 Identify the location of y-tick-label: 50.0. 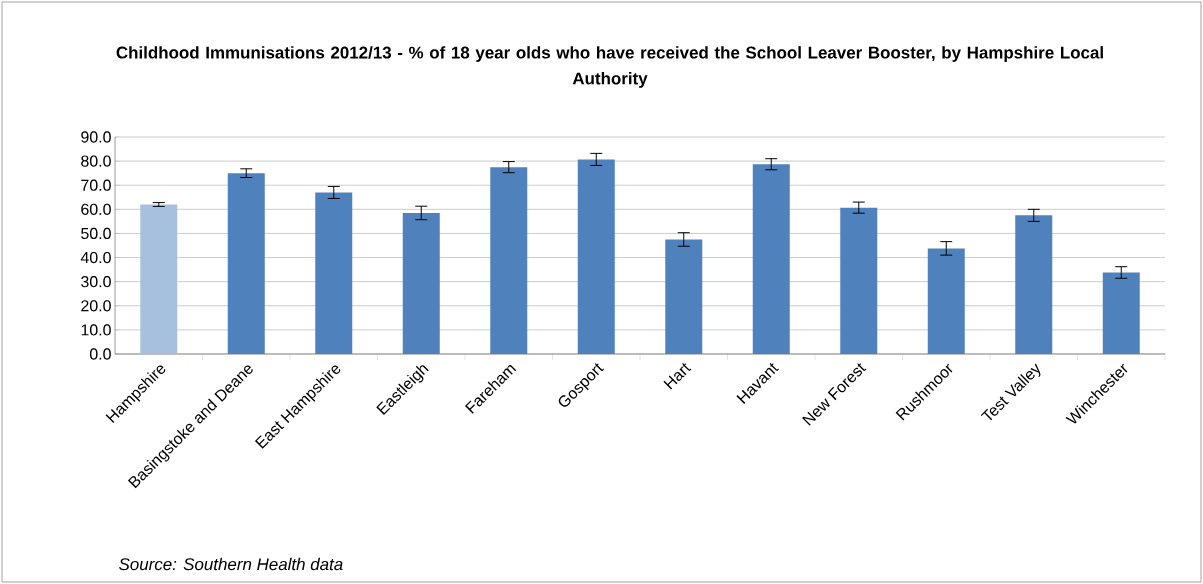
(96, 233).